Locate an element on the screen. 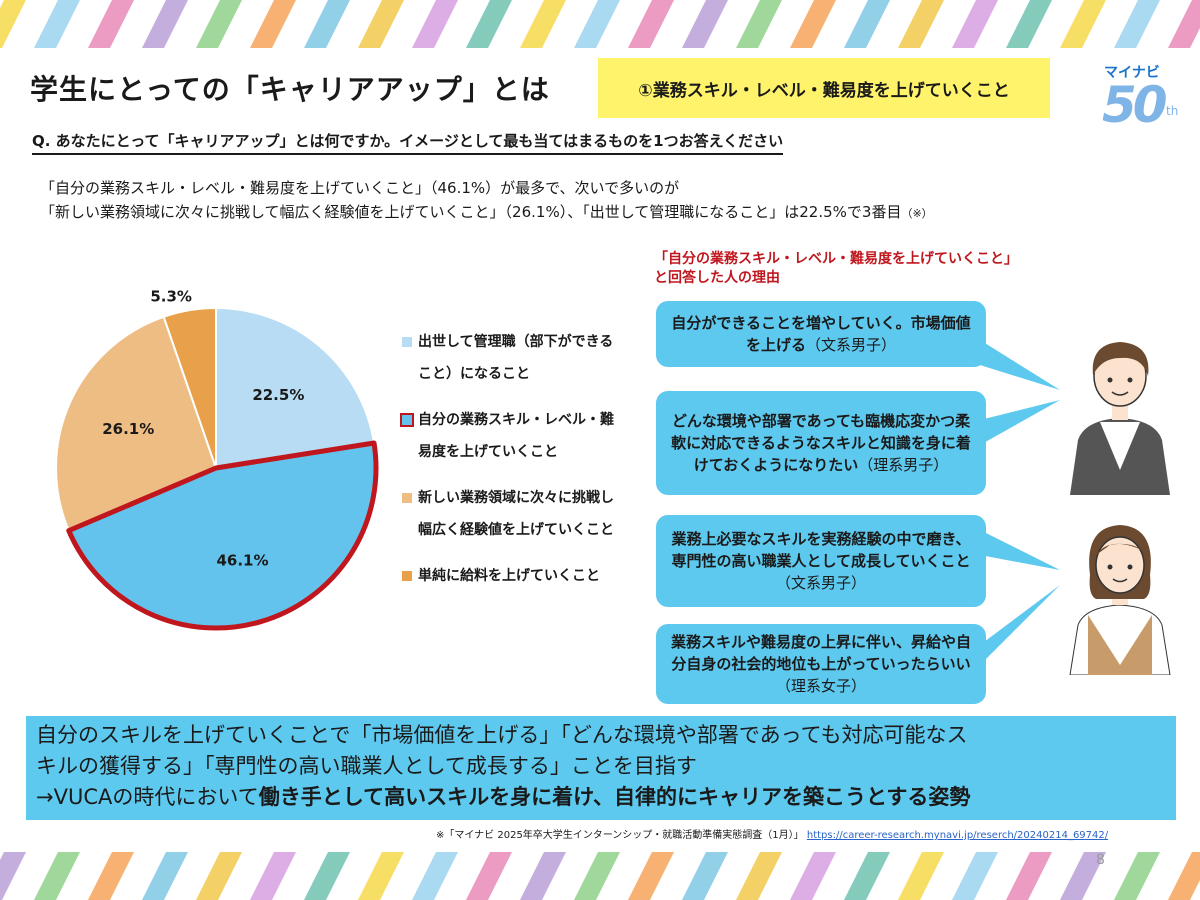 Image resolution: width=1200 pixels, height=900 pixels. mynavi-50th-logo: マイナビ 50 th is located at coordinates (1144, 102).